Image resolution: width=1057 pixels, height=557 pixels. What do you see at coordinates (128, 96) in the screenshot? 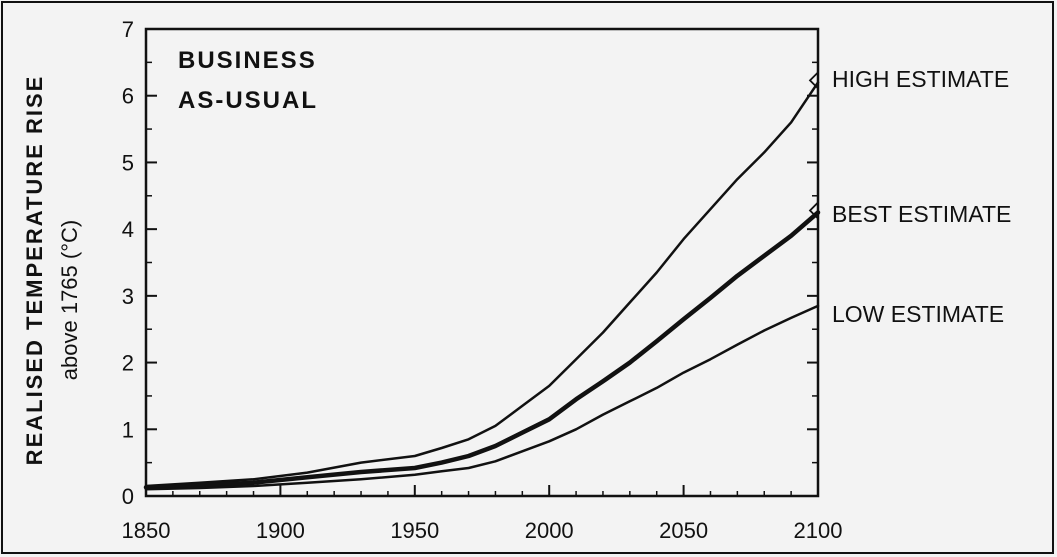
I see `y-tick-label-6: 6` at bounding box center [128, 96].